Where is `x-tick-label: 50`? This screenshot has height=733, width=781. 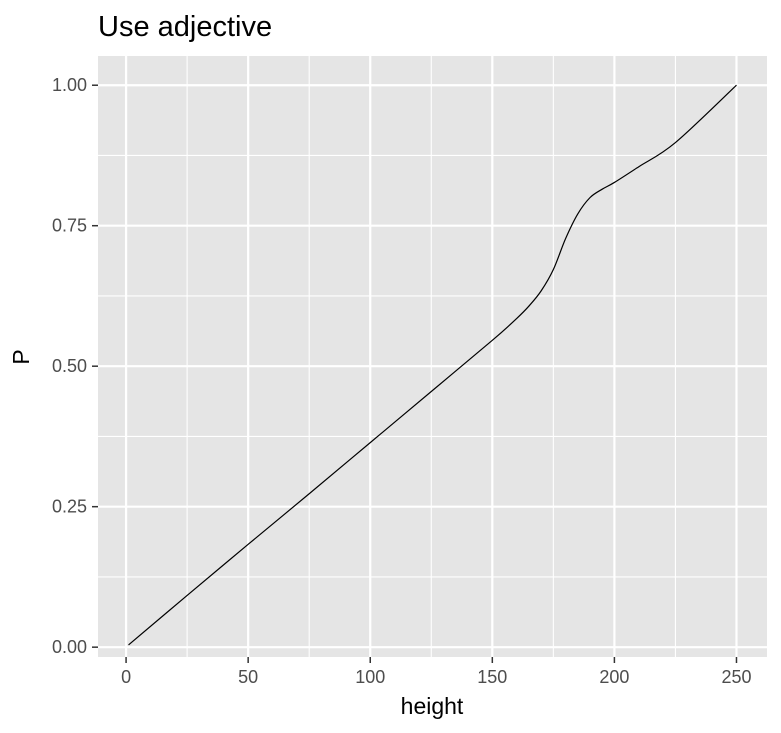
x-tick-label: 50 is located at coordinates (248, 677).